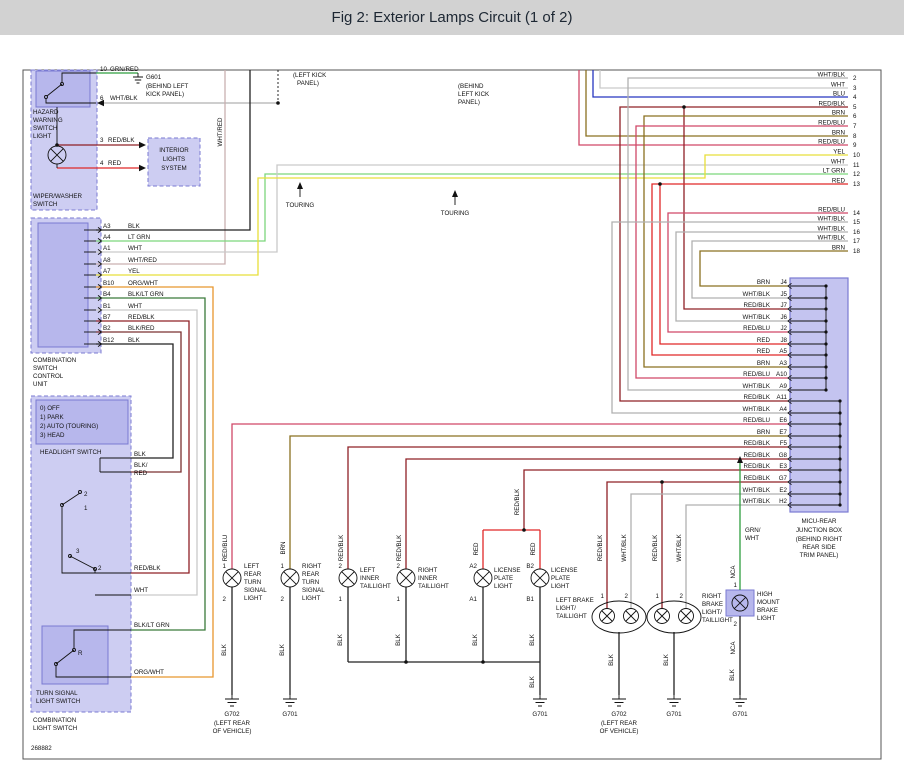 This screenshot has height=778, width=904. What do you see at coordinates (855, 78) in the screenshot?
I see `label-right_rows-0-num: 2` at bounding box center [855, 78].